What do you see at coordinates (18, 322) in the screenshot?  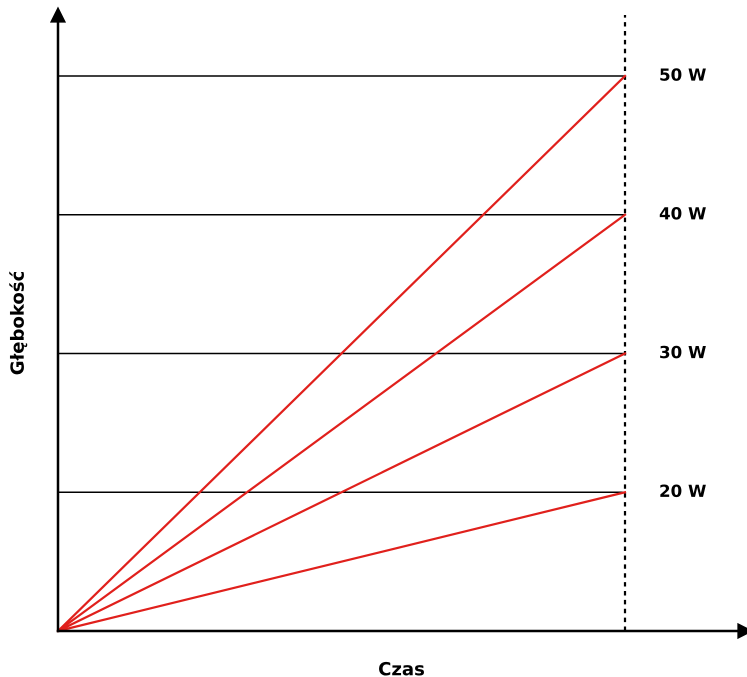 I see `y-axis-title: Głębokość` at bounding box center [18, 322].